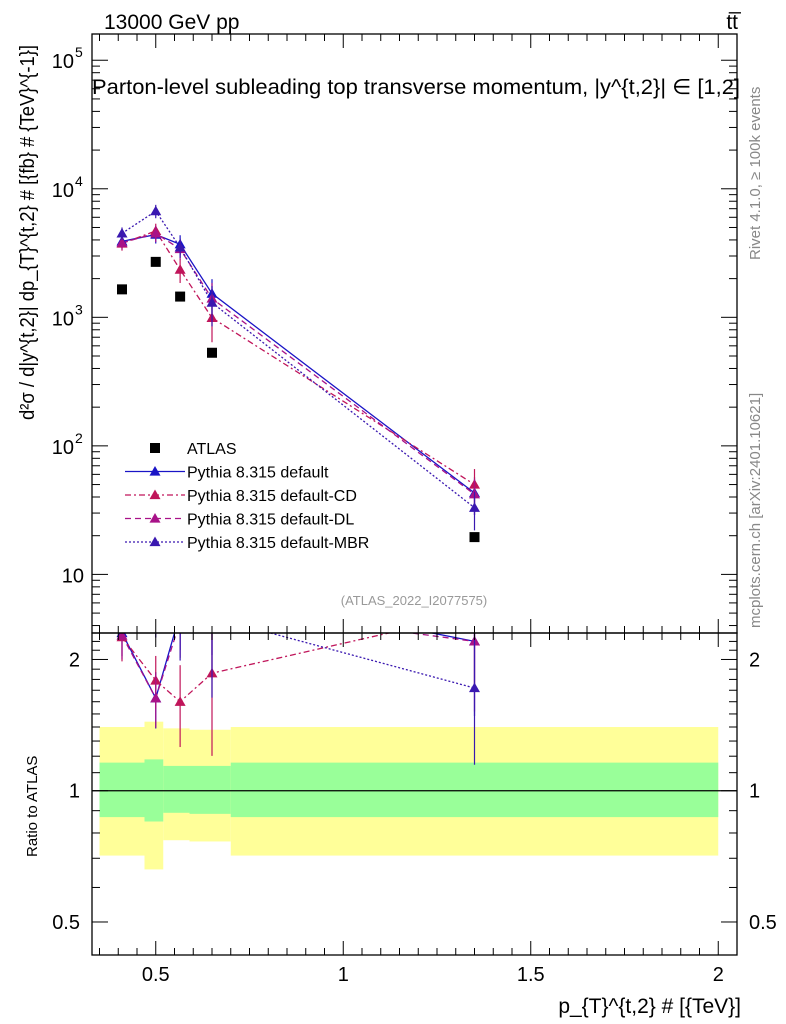  What do you see at coordinates (531, 975) in the screenshot?
I see `x-tick-label-2: 1.5` at bounding box center [531, 975].